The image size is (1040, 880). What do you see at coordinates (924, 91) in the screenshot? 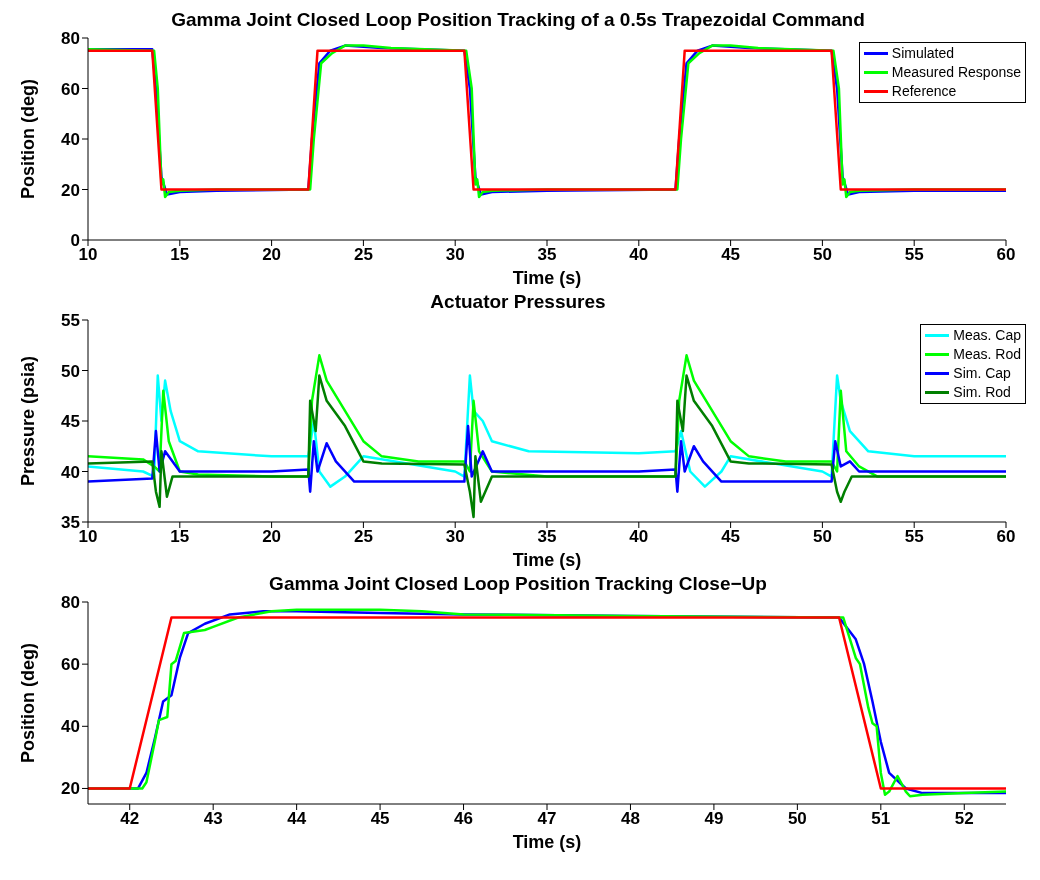
I see `legend-label: Reference` at bounding box center [924, 91].